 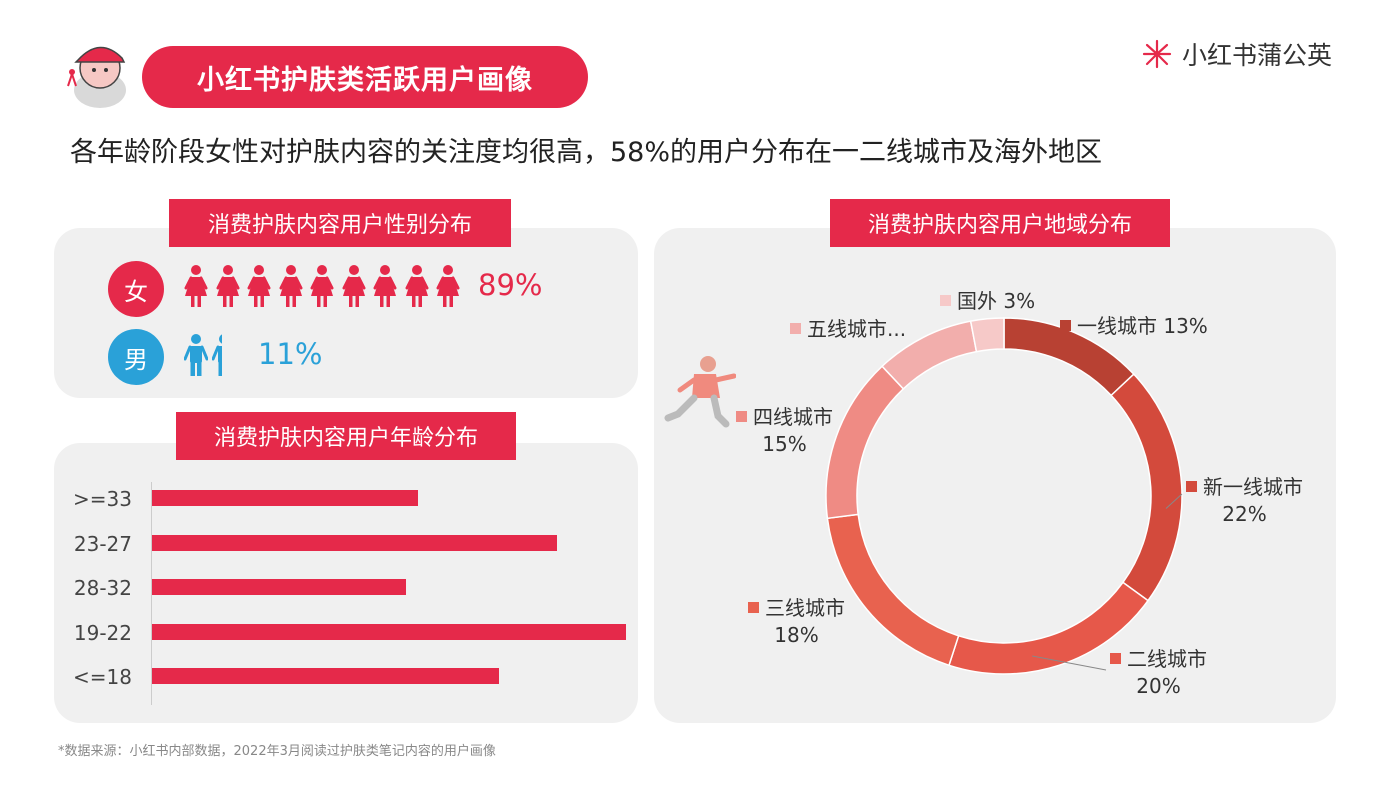 I want to click on brand-name: 小红书蒲公英, so click(x=1257, y=55).